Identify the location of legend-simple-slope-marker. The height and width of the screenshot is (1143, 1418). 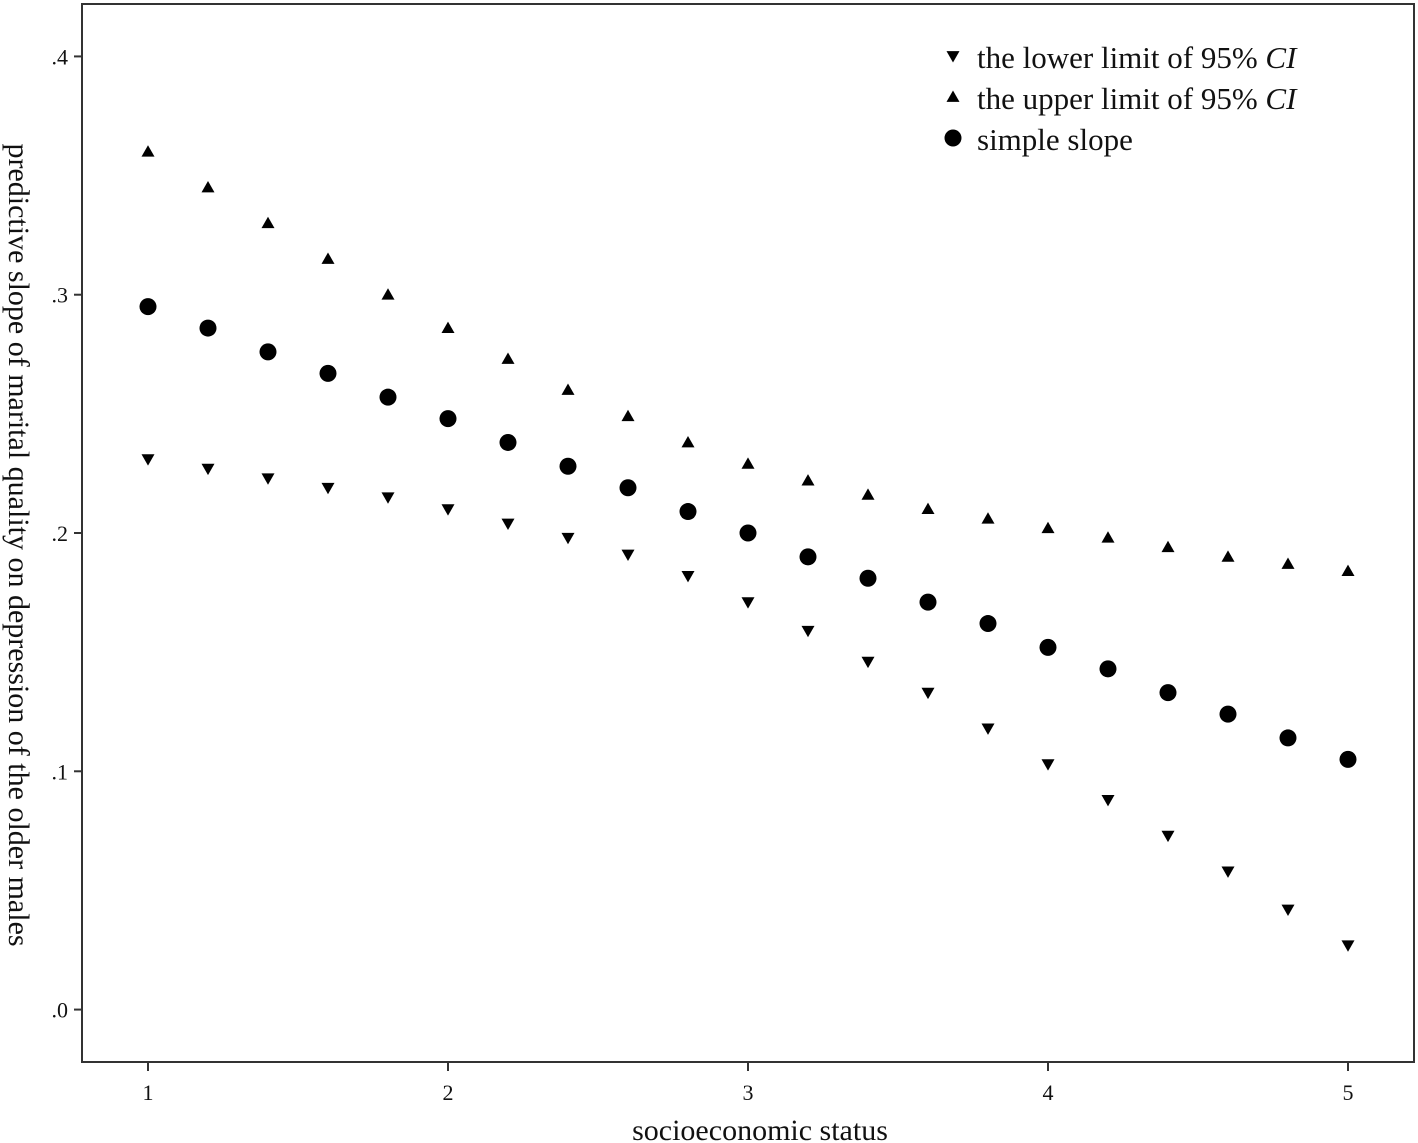
(953, 138).